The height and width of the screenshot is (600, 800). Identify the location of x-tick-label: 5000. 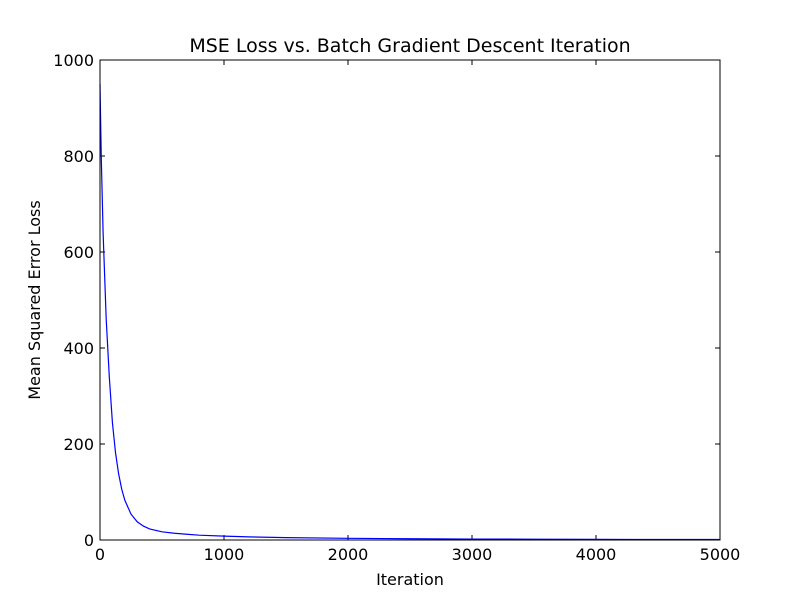
(720, 554).